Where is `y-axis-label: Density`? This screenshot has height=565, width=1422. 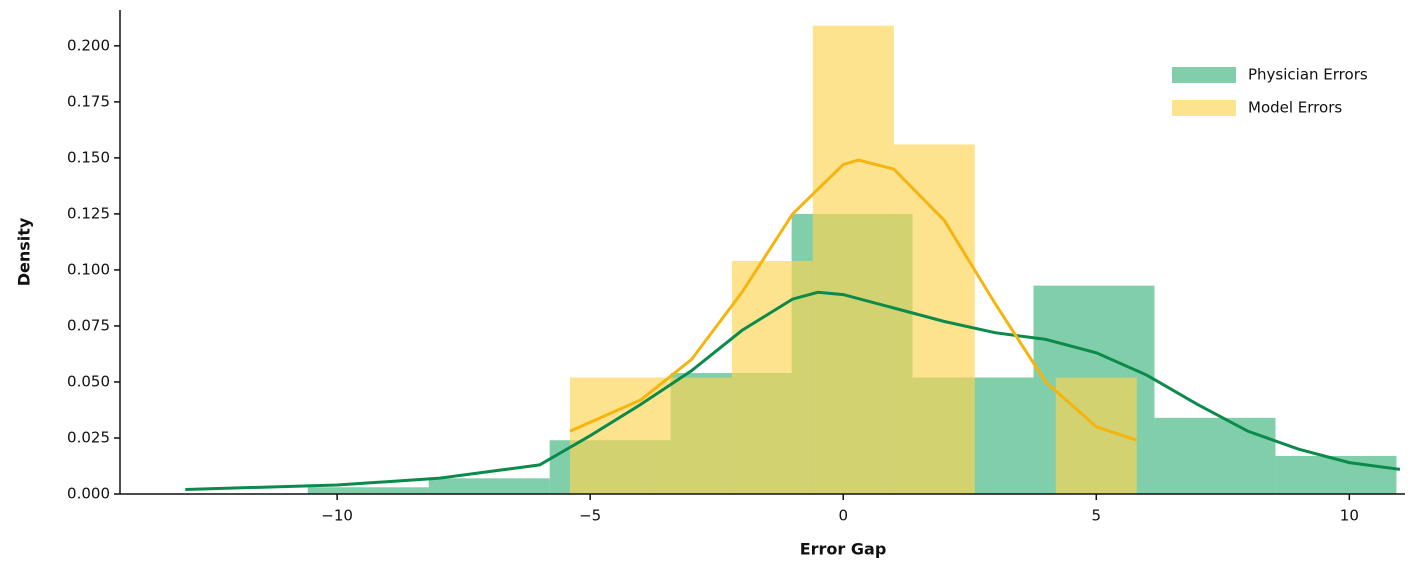 y-axis-label: Density is located at coordinates (24, 251).